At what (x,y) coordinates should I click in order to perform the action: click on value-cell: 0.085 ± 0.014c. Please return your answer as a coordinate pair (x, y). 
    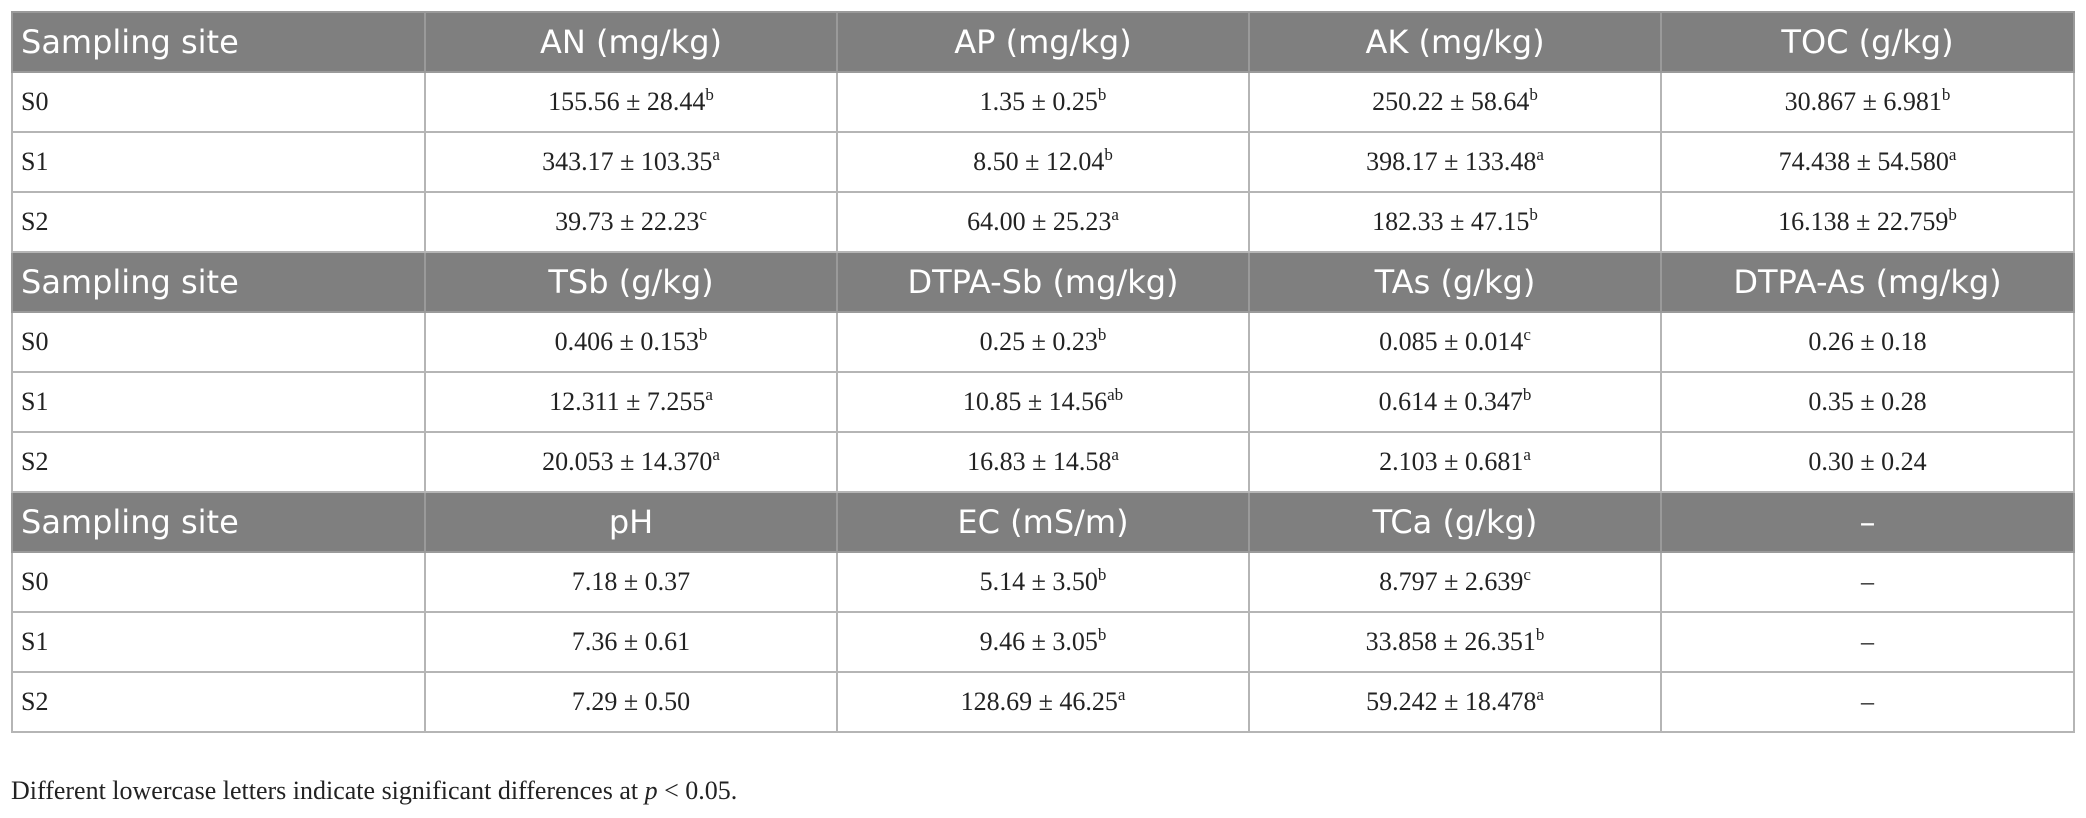
    Looking at the image, I should click on (1455, 342).